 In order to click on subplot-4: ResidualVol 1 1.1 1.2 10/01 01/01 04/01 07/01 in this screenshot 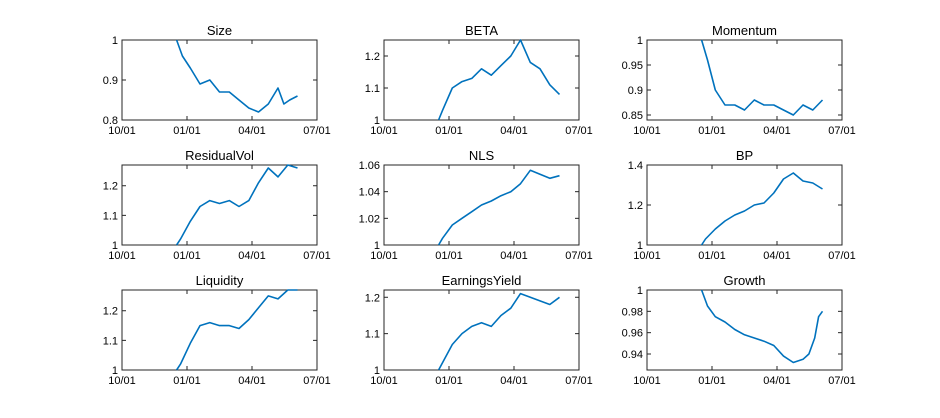, I will do `click(217, 205)`.